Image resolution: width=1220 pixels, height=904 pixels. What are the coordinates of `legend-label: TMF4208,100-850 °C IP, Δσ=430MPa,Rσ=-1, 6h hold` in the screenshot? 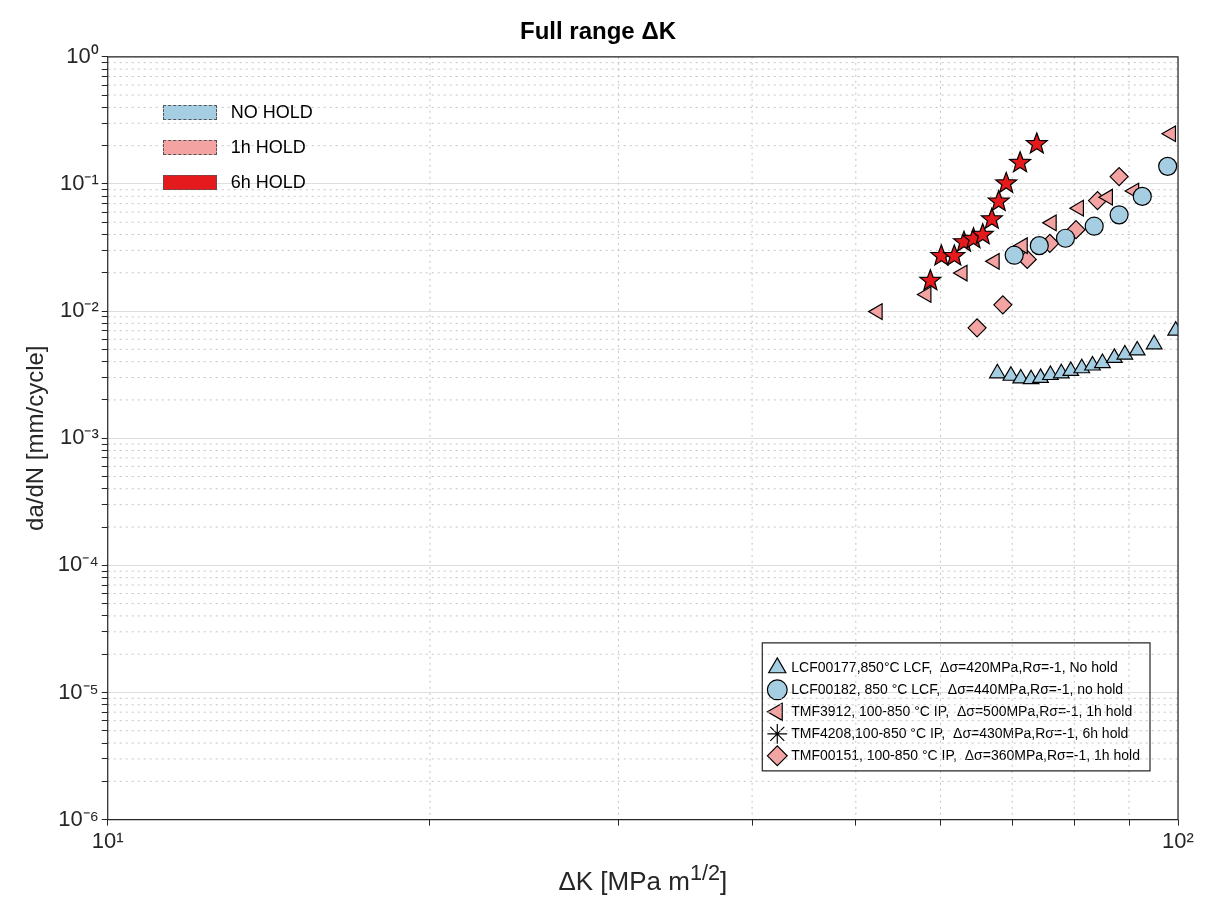 It's located at (960, 732).